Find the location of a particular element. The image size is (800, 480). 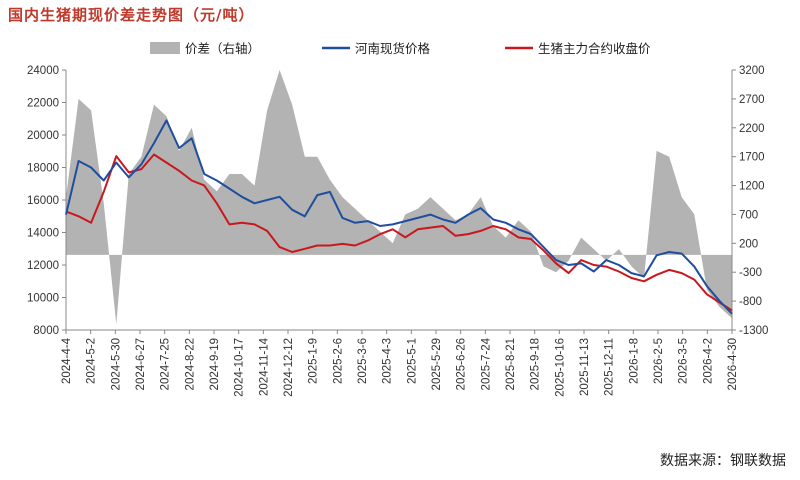

right-tick-label: -300 is located at coordinates (750, 273).